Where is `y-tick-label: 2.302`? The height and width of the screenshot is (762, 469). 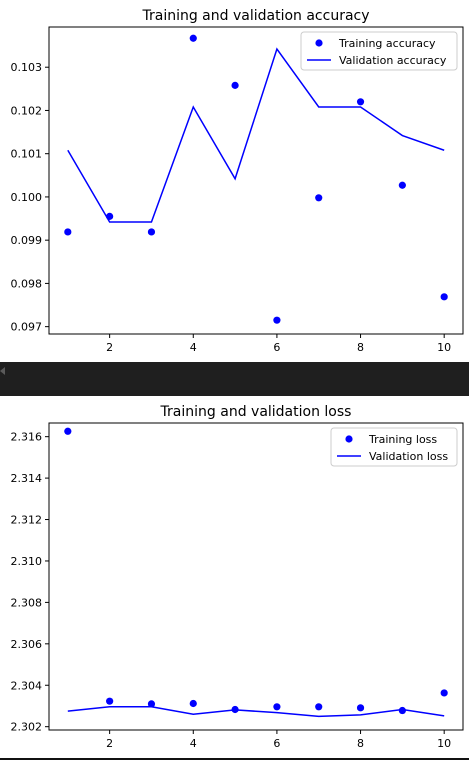
y-tick-label: 2.302 is located at coordinates (27, 727).